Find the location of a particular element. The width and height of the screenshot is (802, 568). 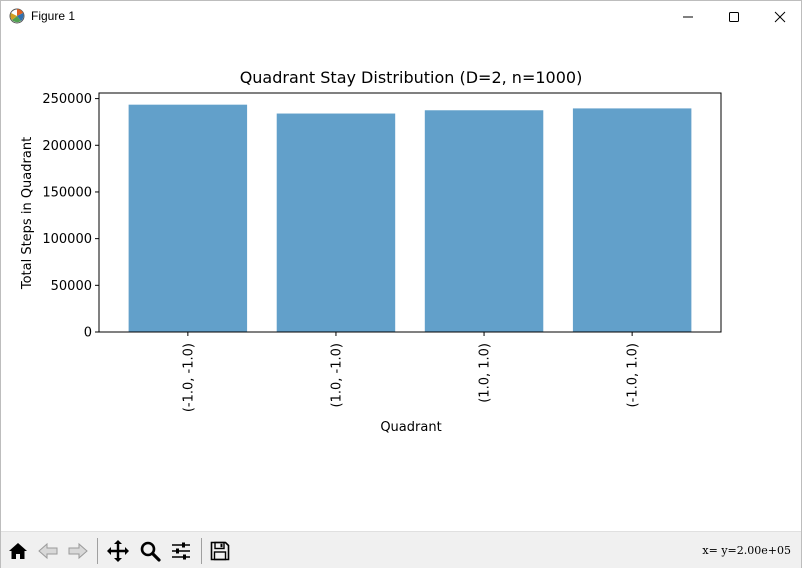

maximize-button is located at coordinates (734, 16).